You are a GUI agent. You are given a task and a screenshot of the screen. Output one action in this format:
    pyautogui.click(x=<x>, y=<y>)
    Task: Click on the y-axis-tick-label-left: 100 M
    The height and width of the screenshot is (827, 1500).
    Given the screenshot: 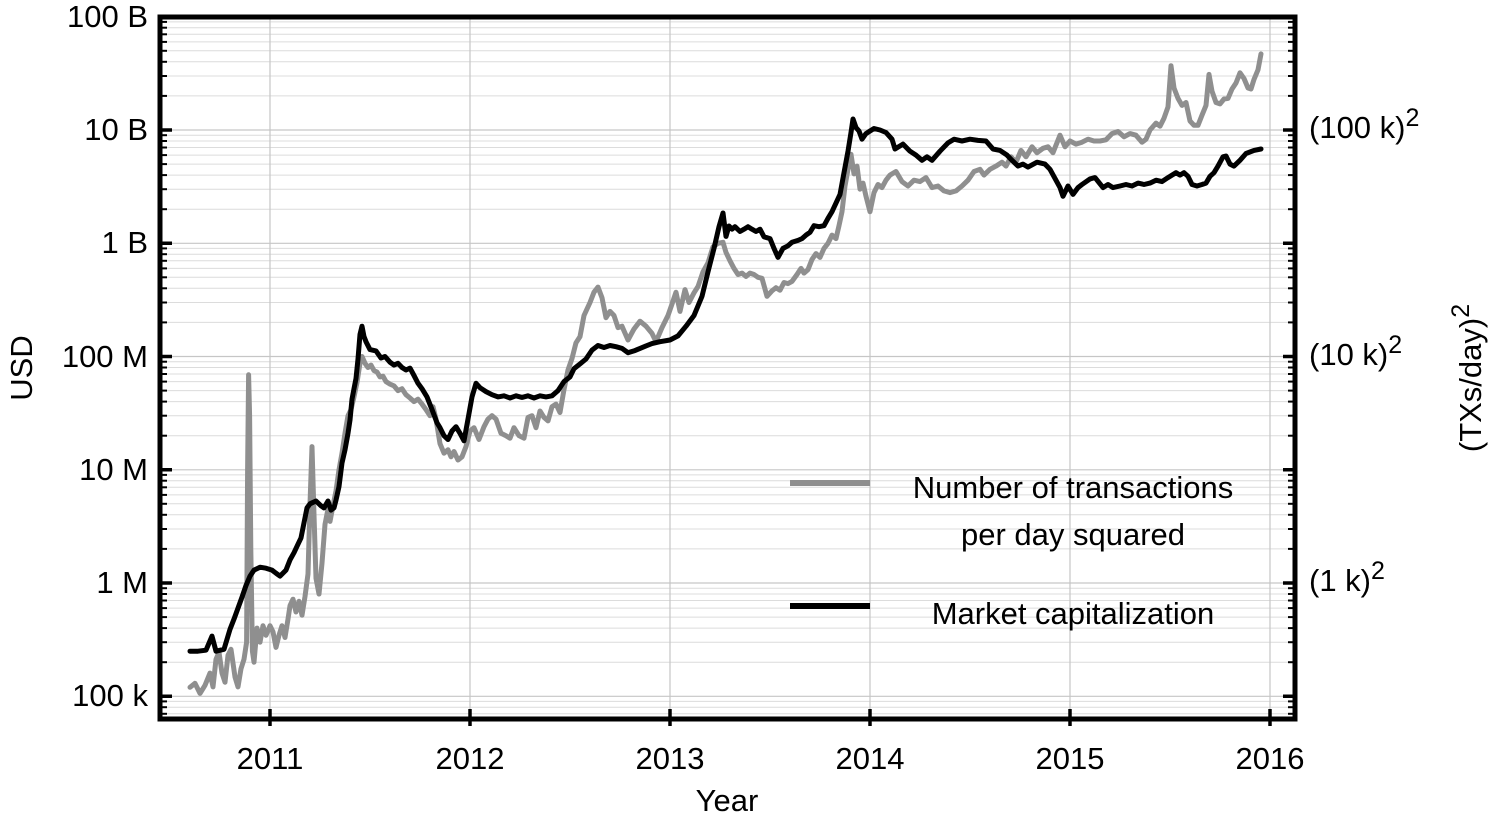 What is the action you would take?
    pyautogui.click(x=104, y=356)
    